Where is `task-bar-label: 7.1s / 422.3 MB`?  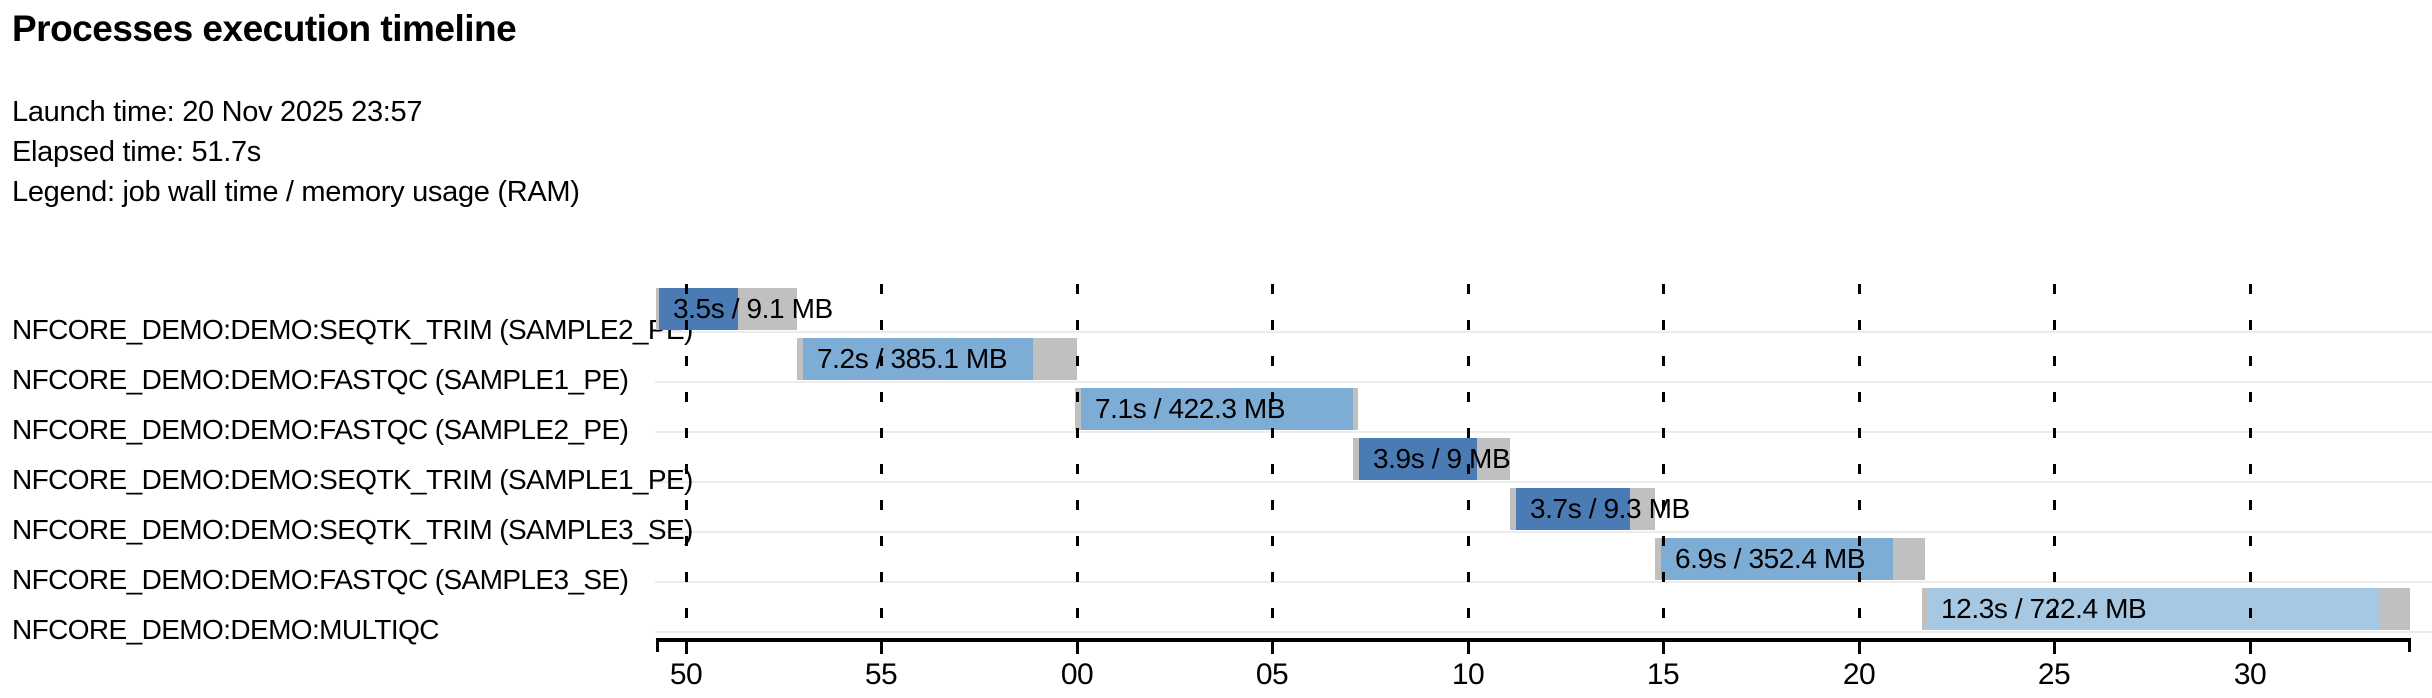 task-bar-label: 7.1s / 422.3 MB is located at coordinates (1190, 408).